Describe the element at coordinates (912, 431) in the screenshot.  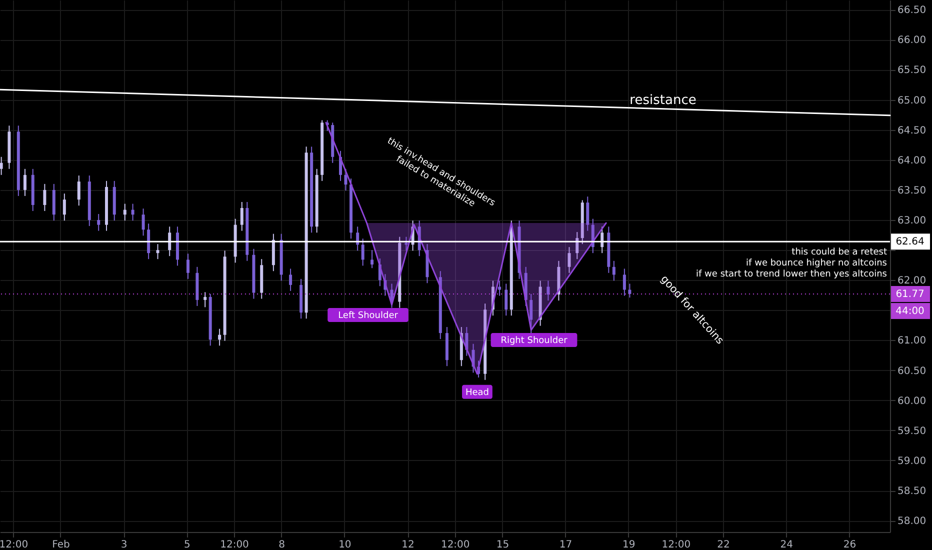
I see `y-tick-label: 59.50` at that location.